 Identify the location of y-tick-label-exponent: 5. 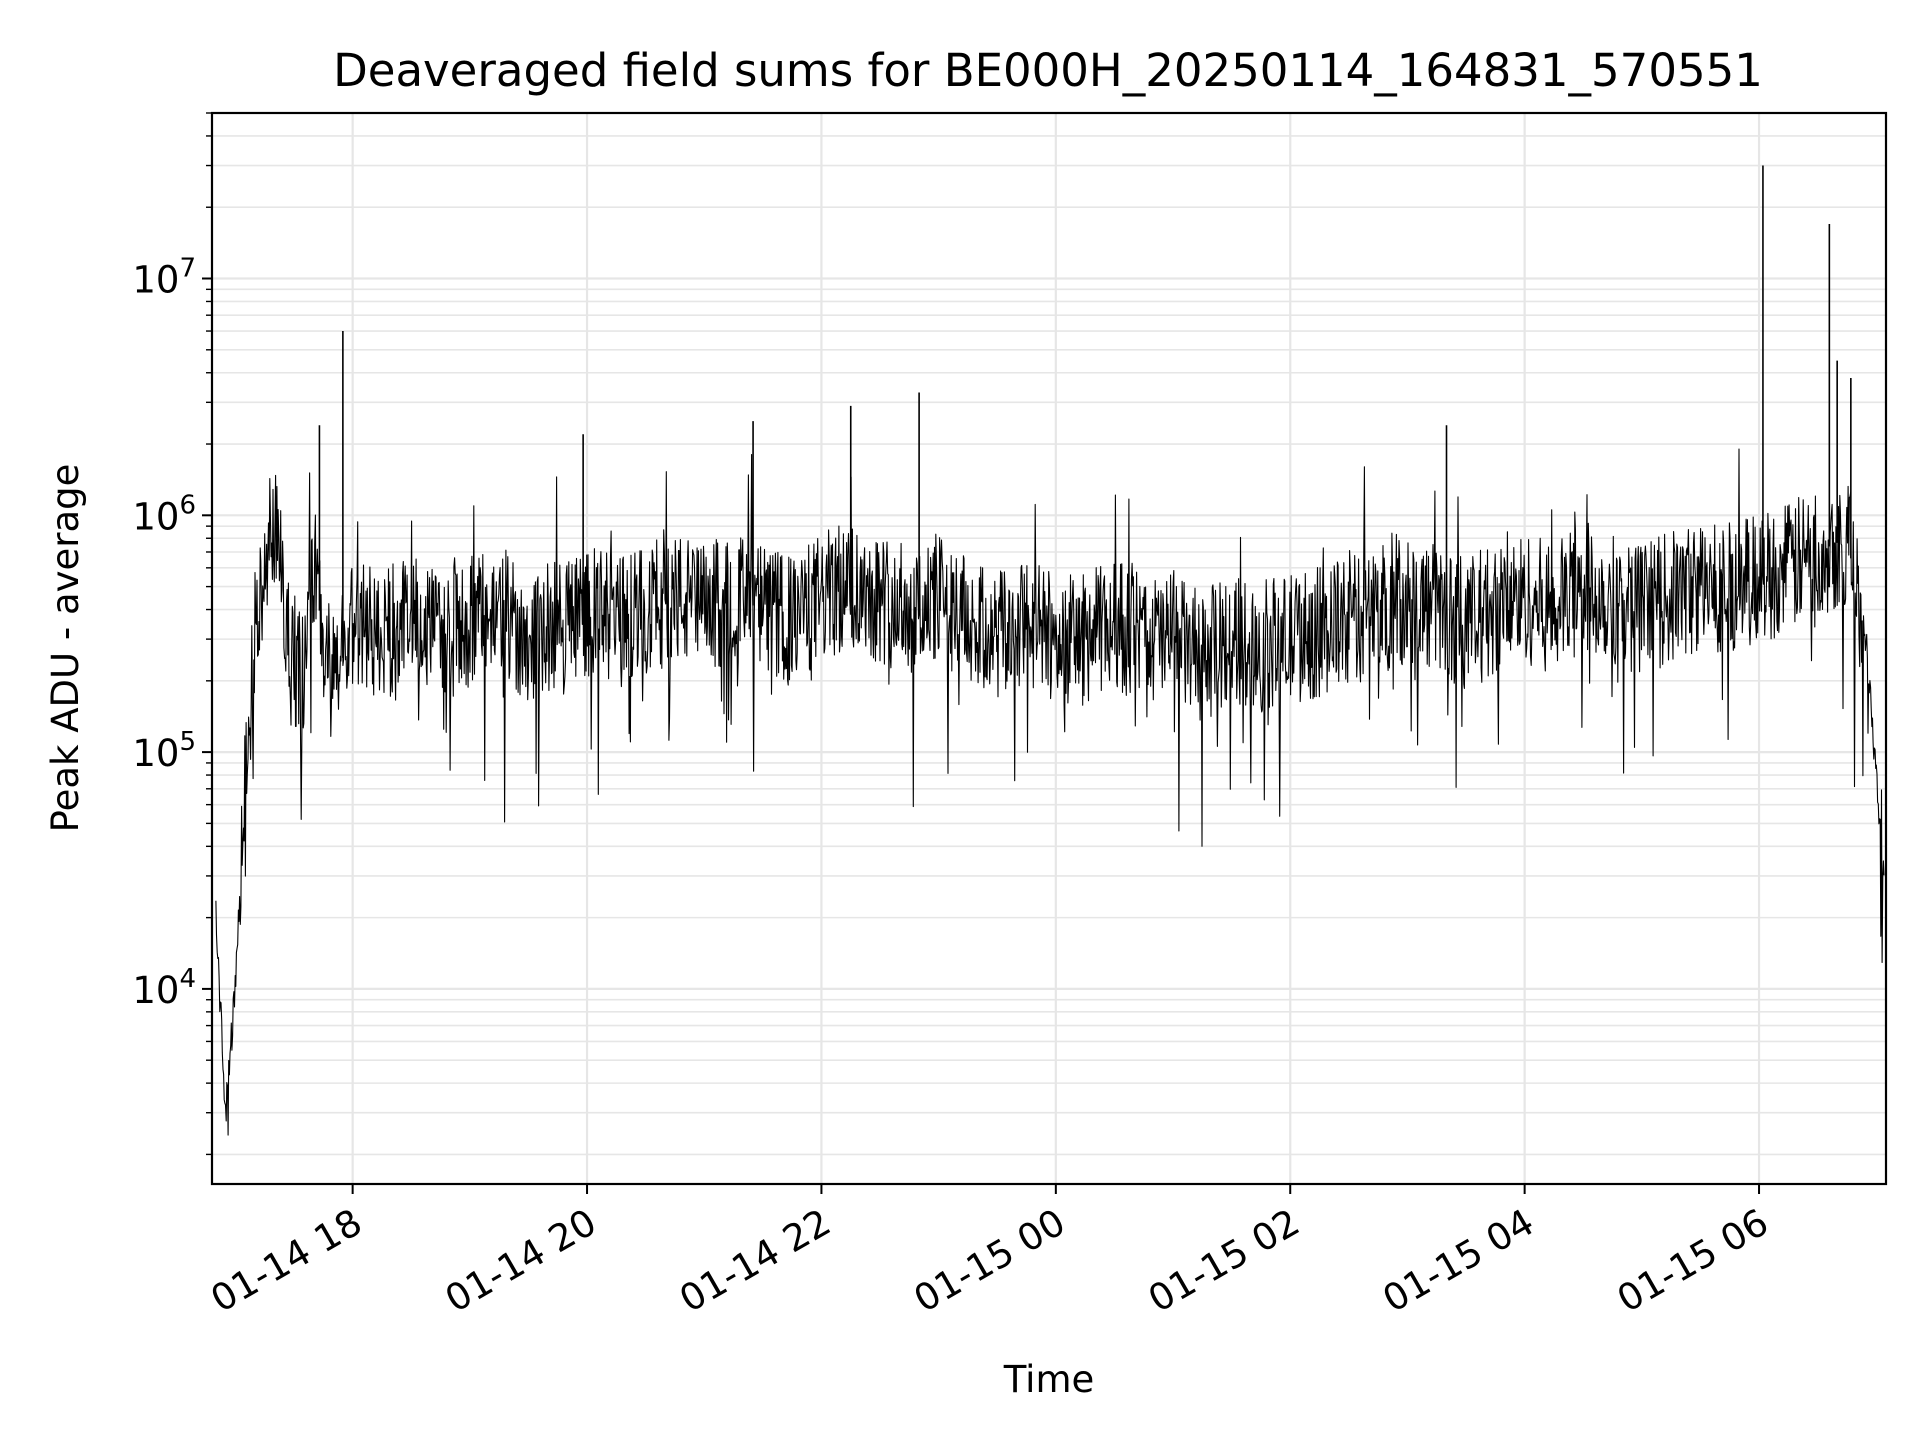
(187, 742).